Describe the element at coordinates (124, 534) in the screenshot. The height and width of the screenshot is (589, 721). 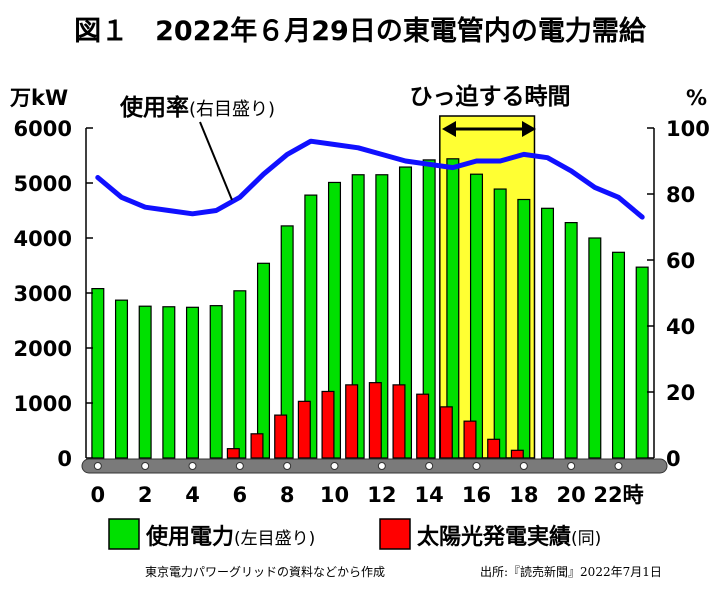
I see `legend-swatch-power` at that location.